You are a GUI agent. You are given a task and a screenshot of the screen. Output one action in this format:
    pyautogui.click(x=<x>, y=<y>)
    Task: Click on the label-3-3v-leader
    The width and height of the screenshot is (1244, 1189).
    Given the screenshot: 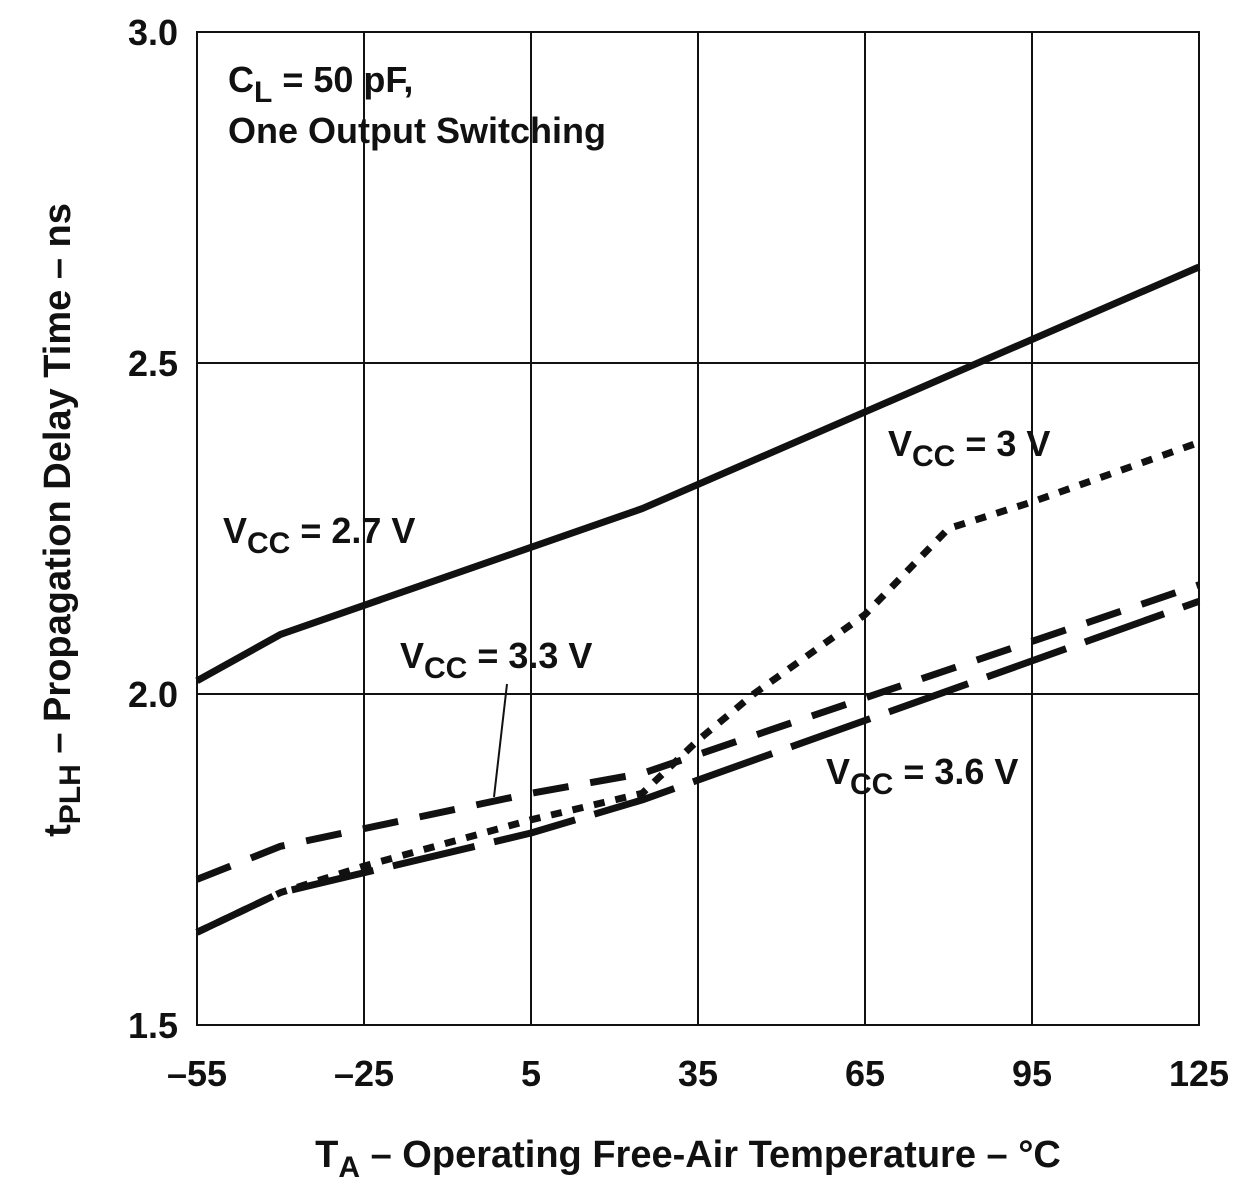 What is the action you would take?
    pyautogui.click(x=500, y=740)
    